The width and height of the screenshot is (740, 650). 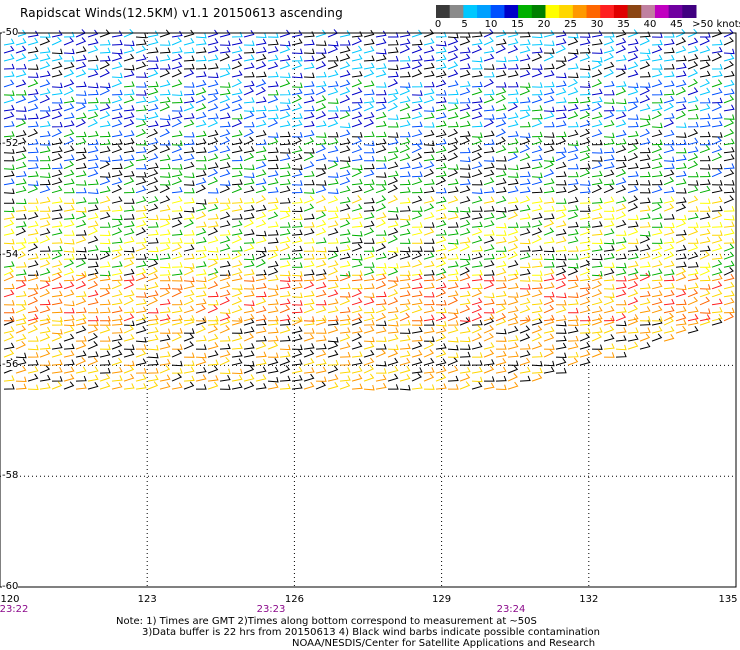 I want to click on latitude-label: -52, so click(x=10, y=143).